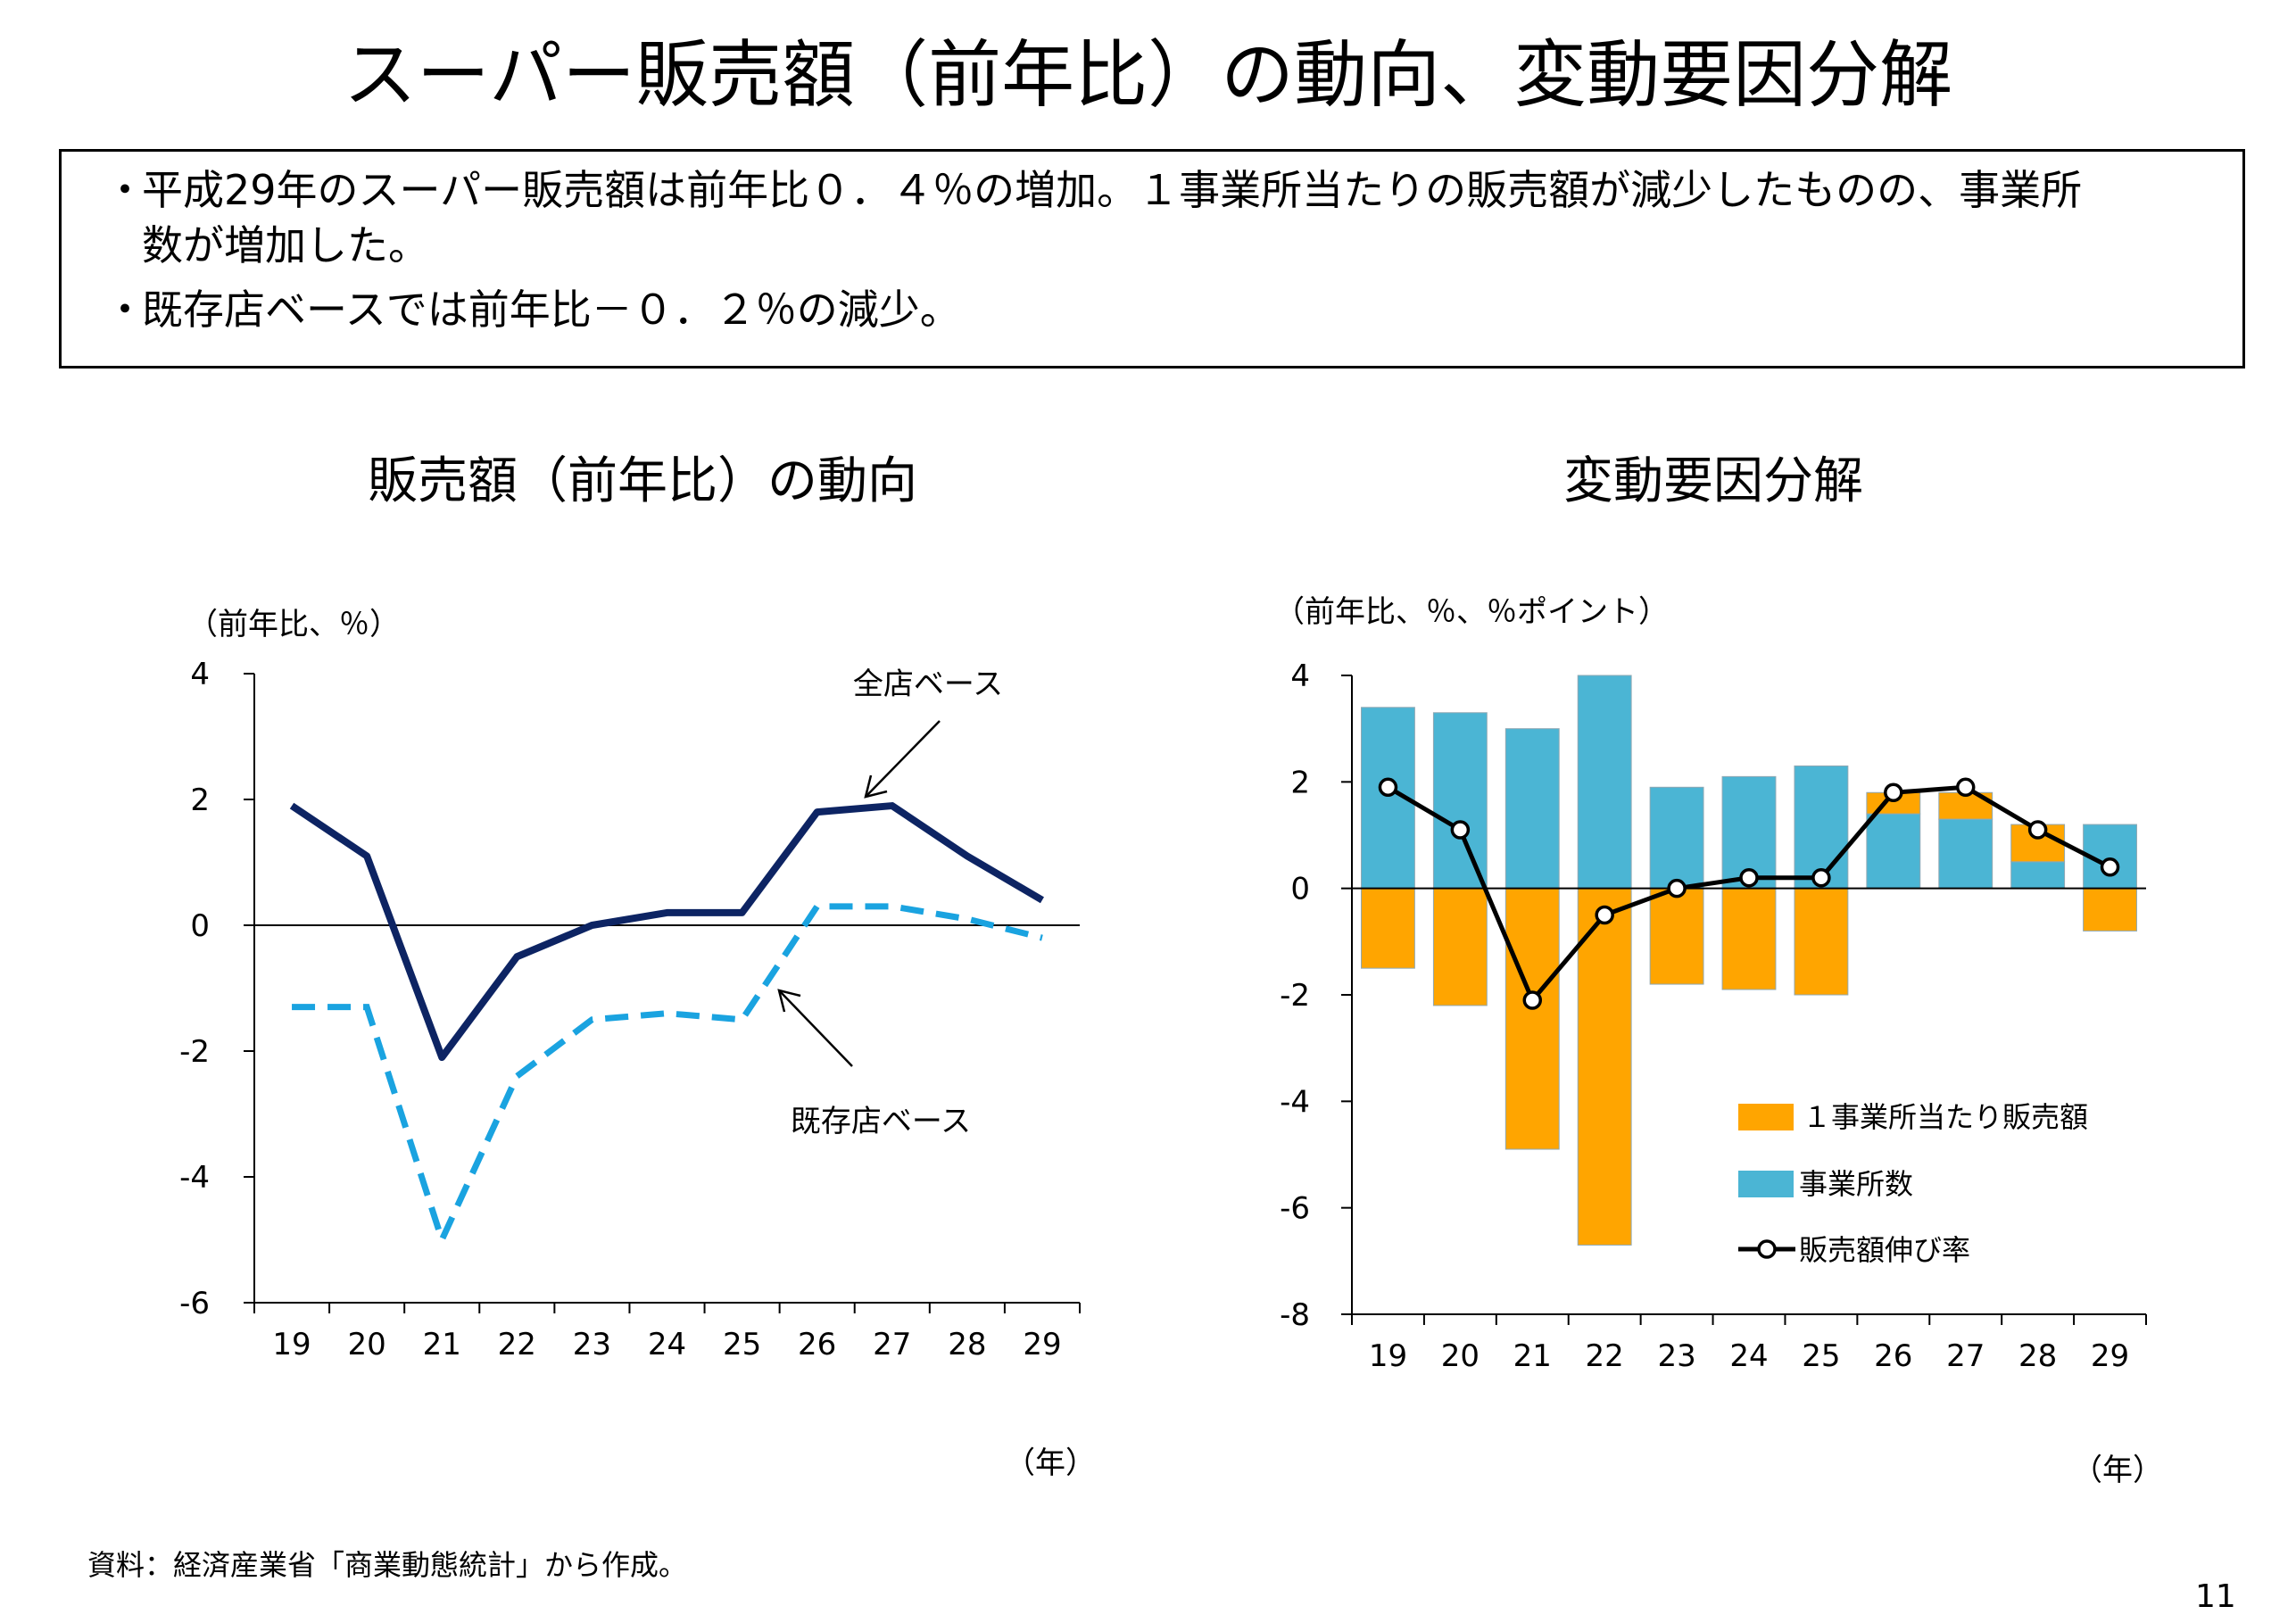  Describe the element at coordinates (642, 481) in the screenshot. I see `left-chart-title: 販売額（前年比）の動向` at that location.